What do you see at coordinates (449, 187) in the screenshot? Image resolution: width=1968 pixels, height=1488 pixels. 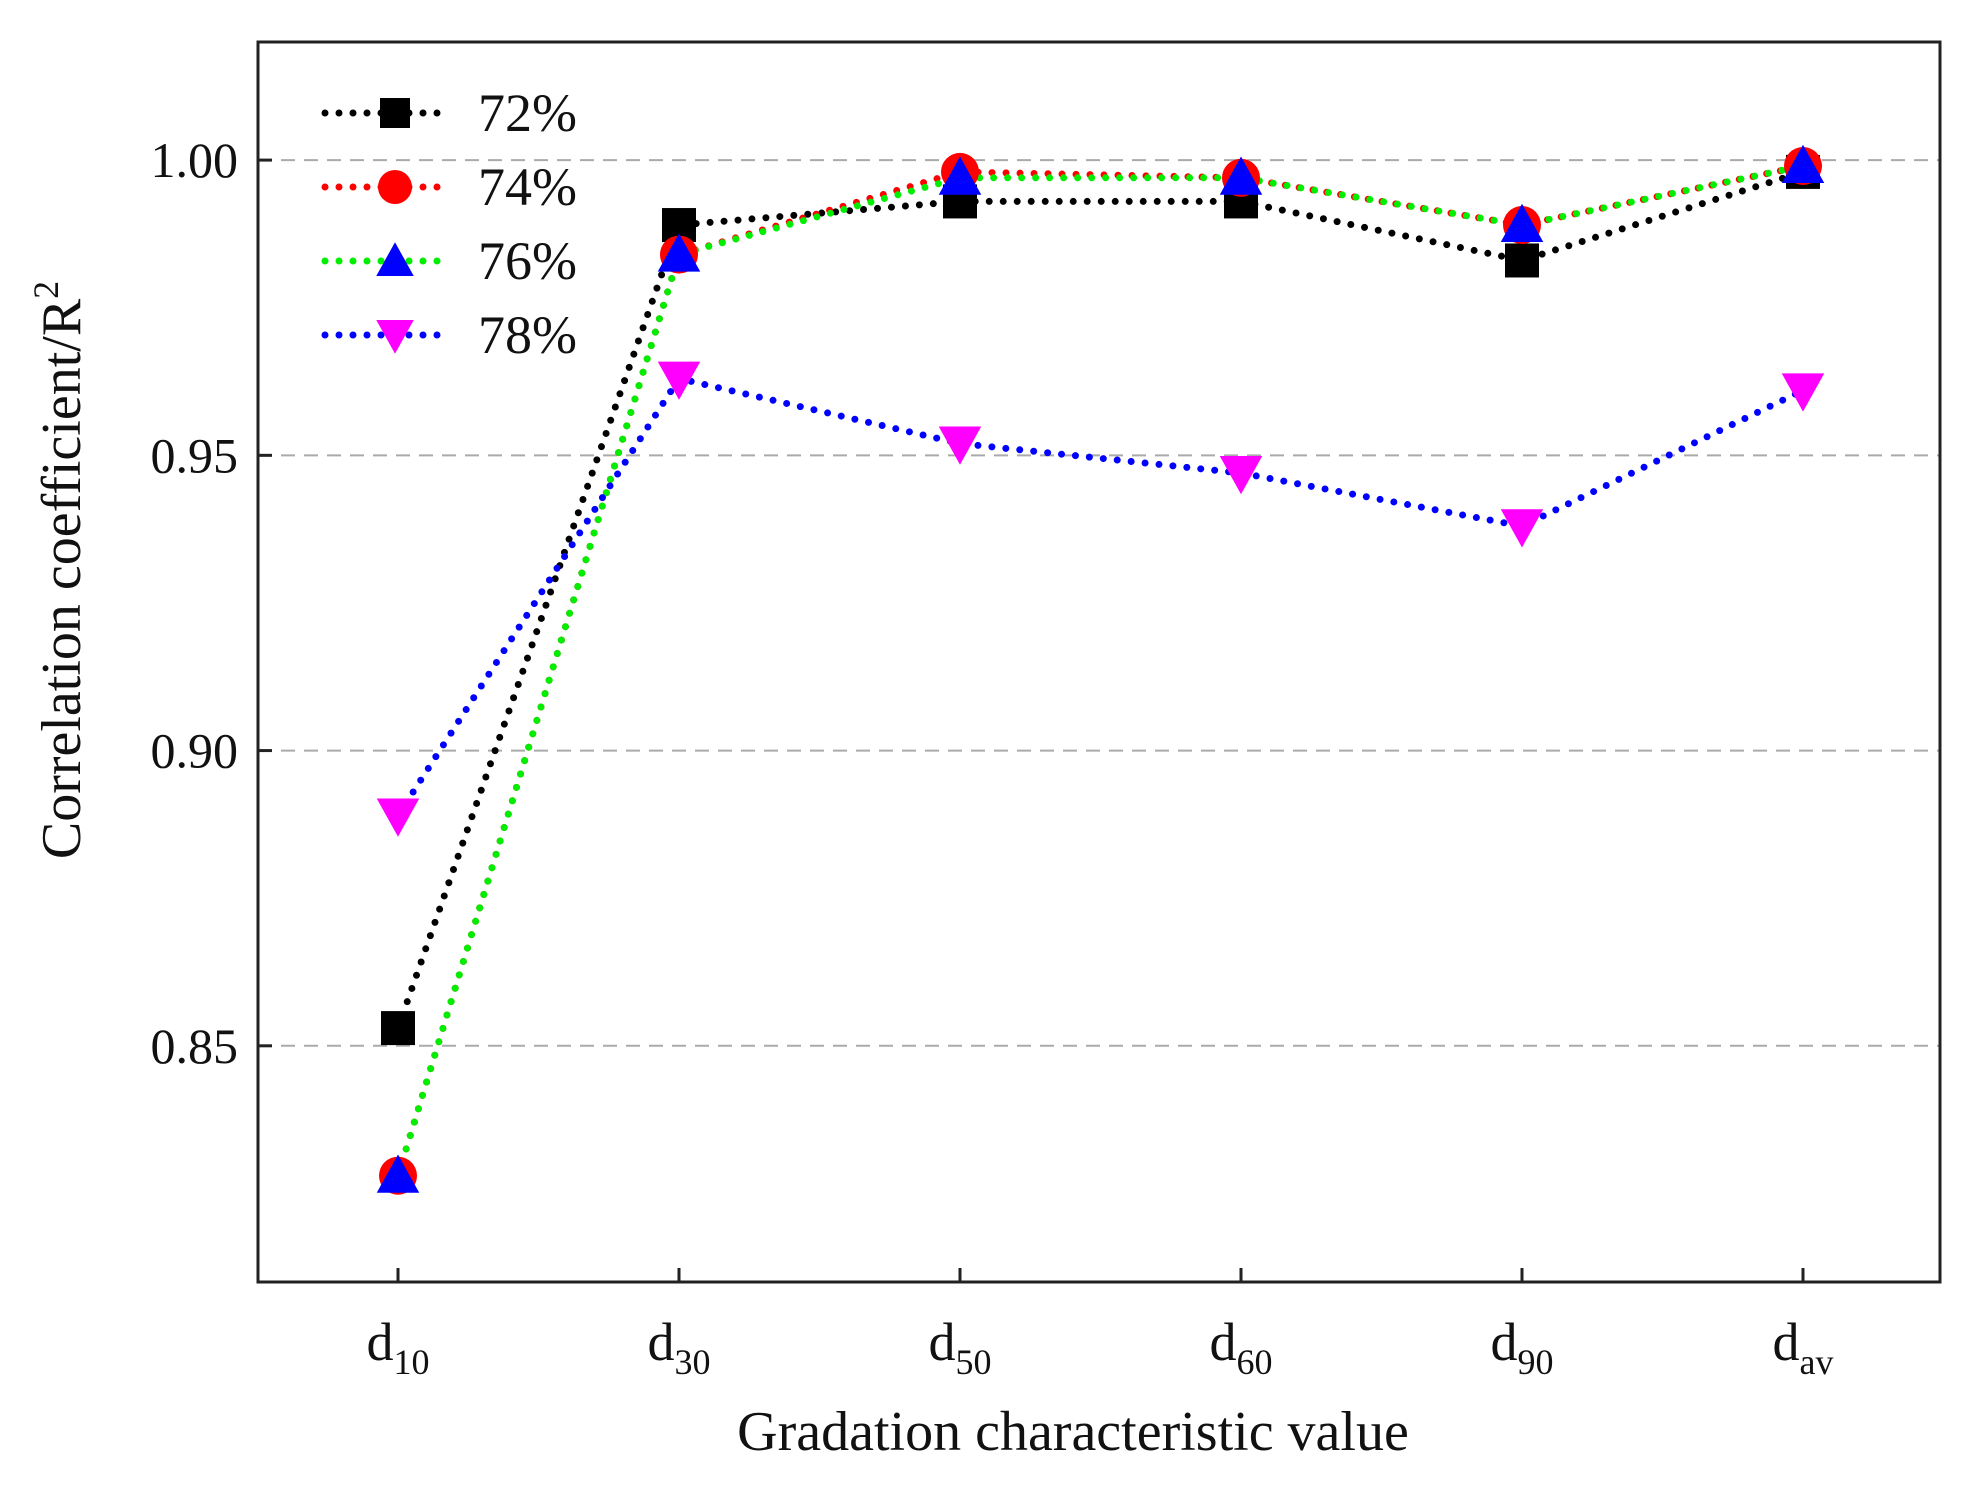 I see `legend-entry: 74%` at bounding box center [449, 187].